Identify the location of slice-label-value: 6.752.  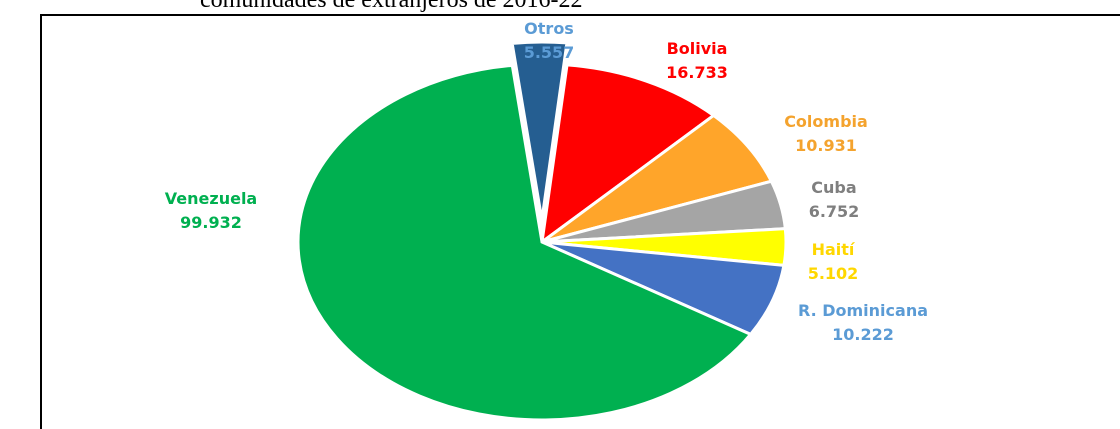
(834, 211).